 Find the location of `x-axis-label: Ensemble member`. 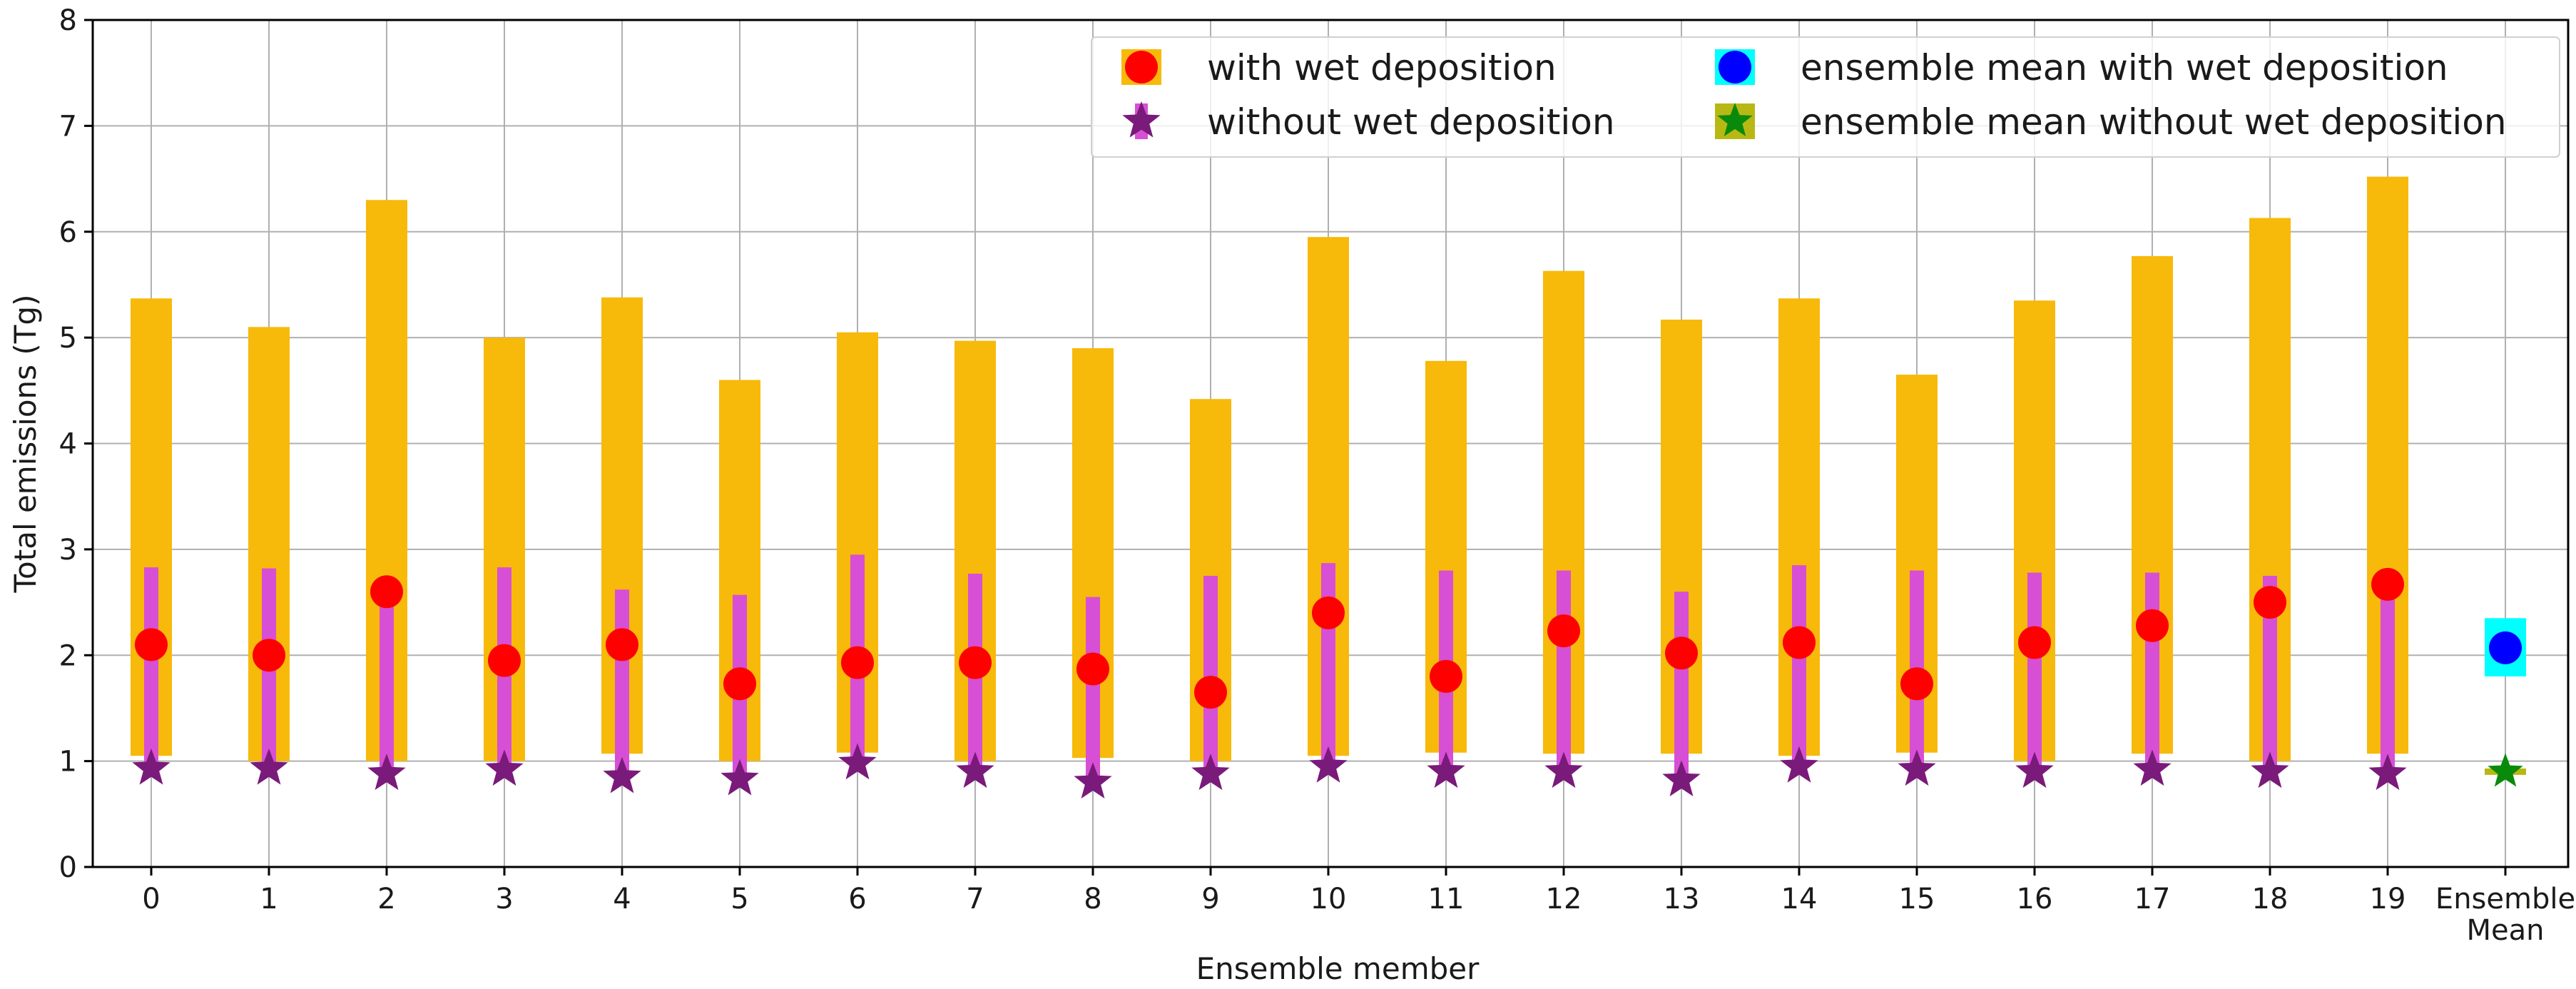

x-axis-label: Ensemble member is located at coordinates (1338, 968).